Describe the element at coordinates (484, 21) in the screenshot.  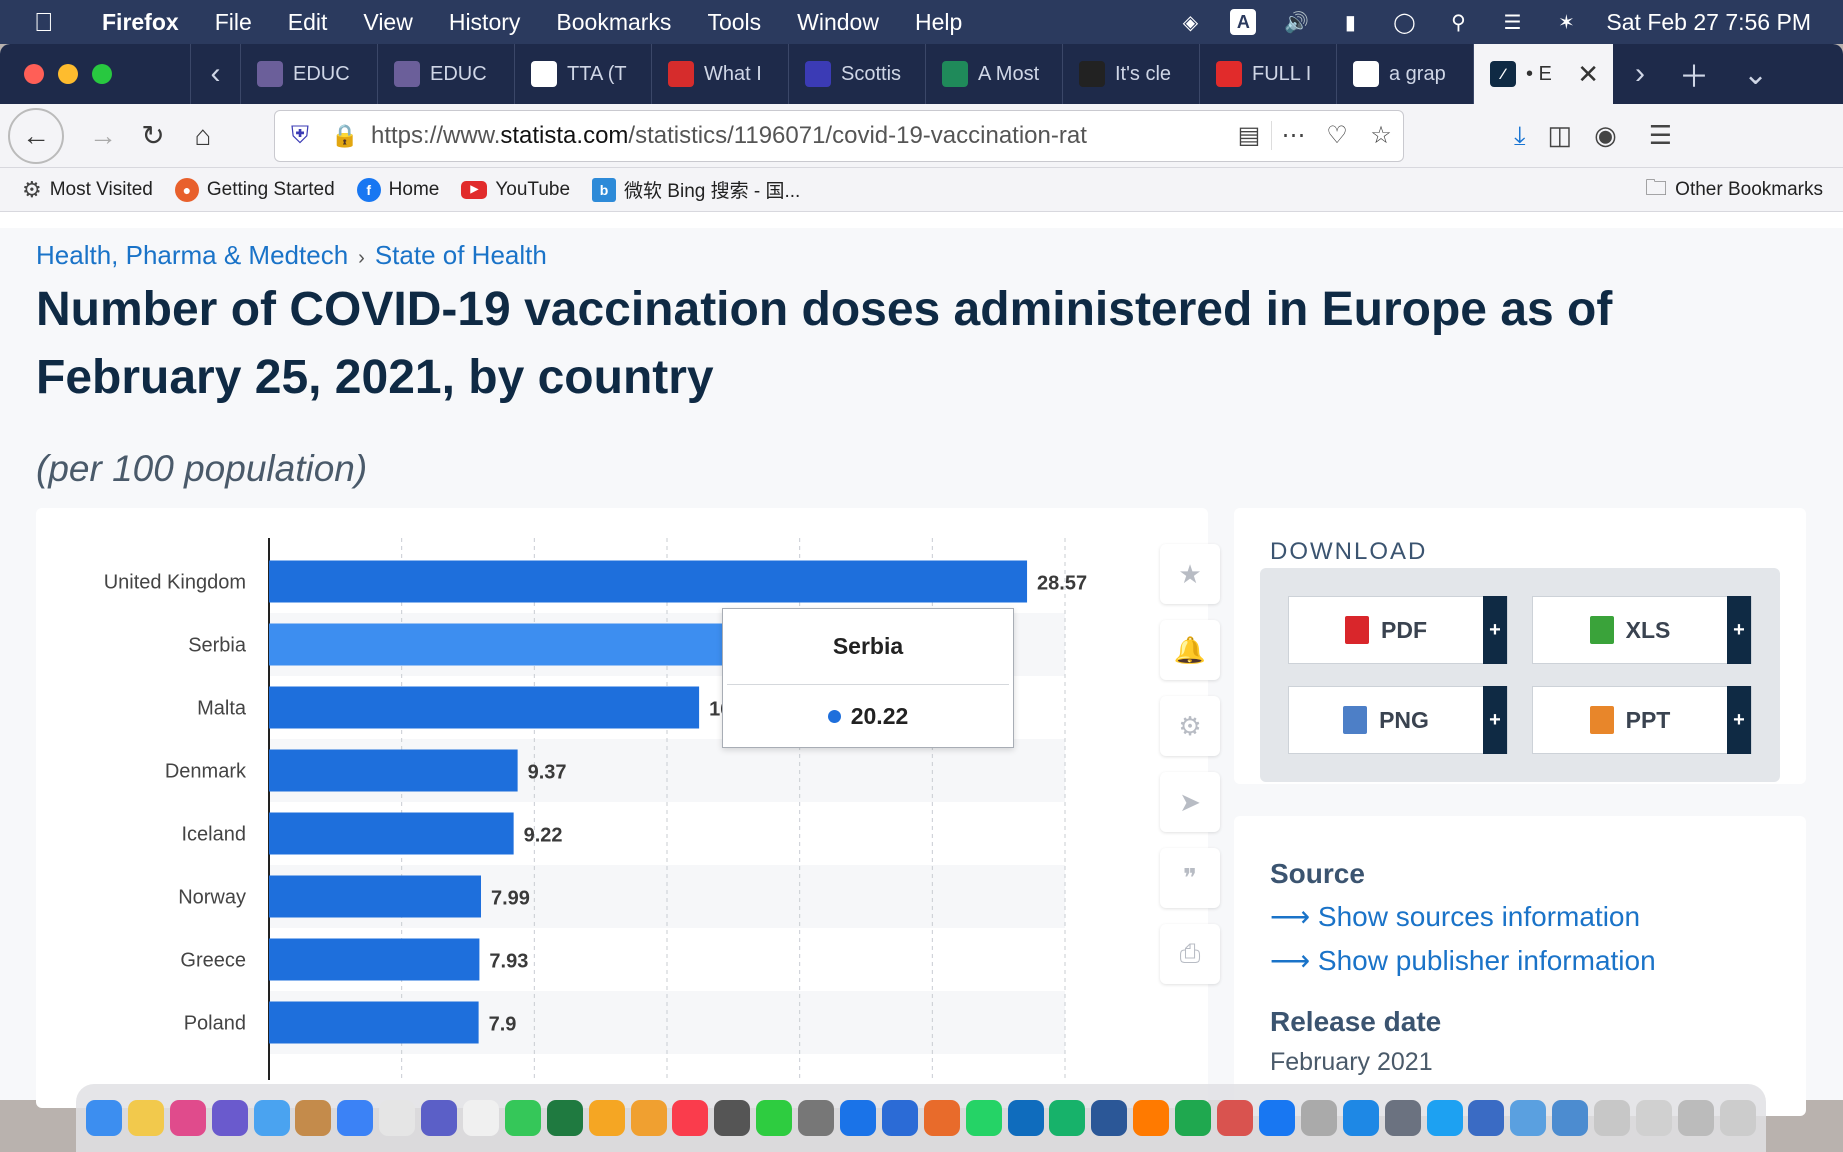
I see `menu-history: History` at that location.